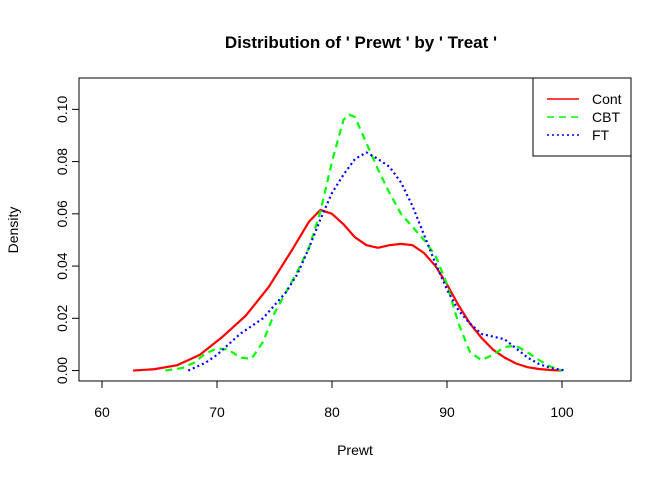 This screenshot has width=672, height=480. I want to click on x-tick-label: 90, so click(447, 412).